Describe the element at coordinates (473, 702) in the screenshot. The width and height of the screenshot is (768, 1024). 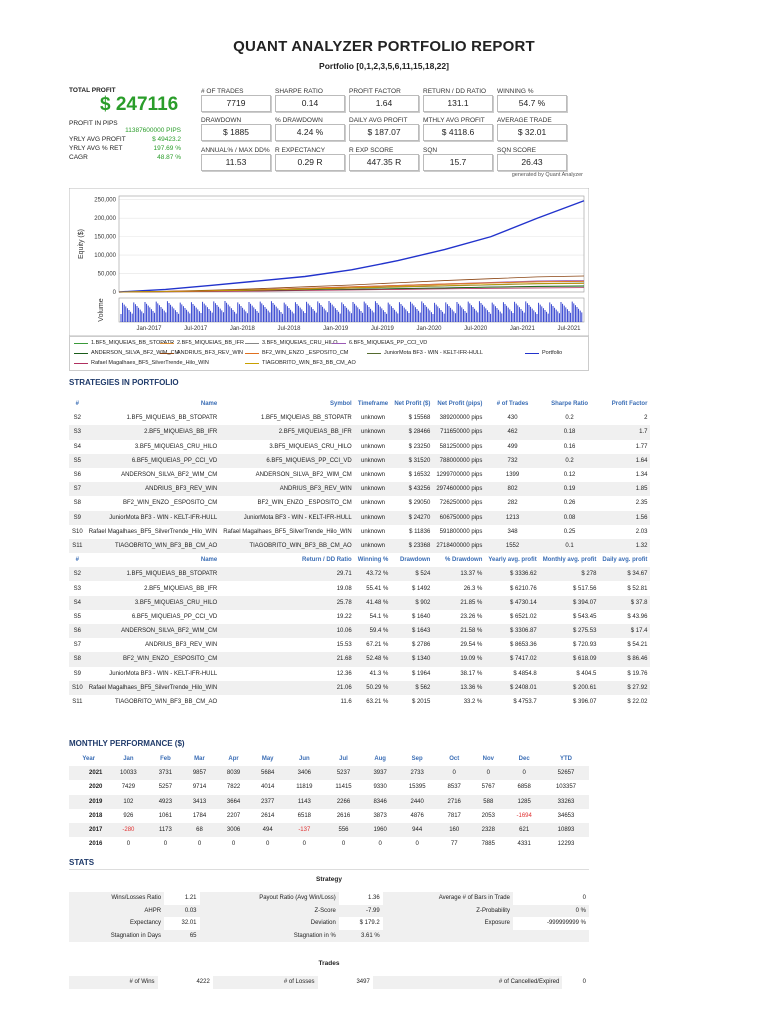
I see `table-cell: 33.2 %` at that location.